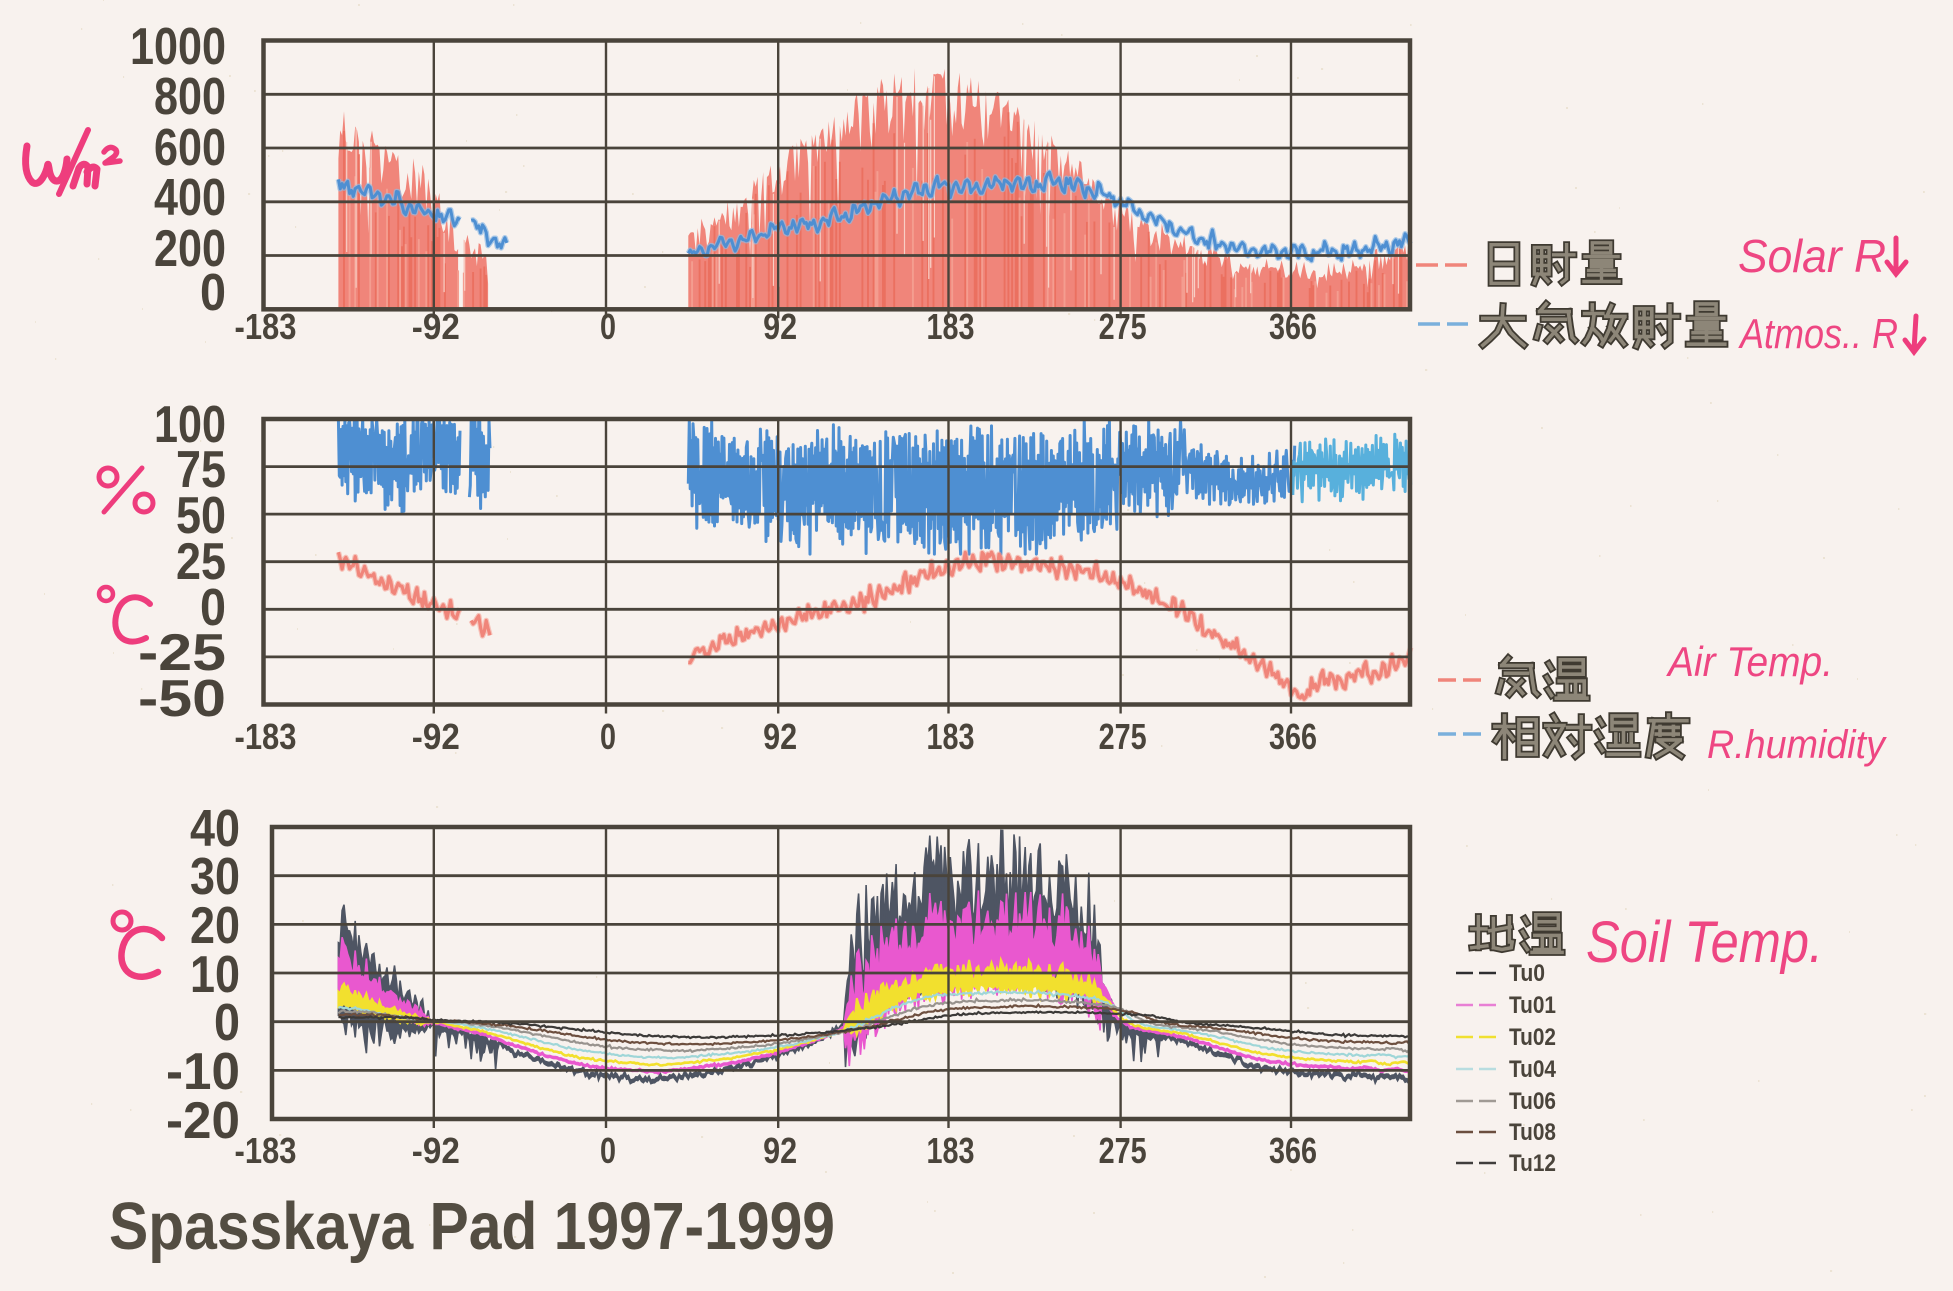 This screenshot has width=1953, height=1291. What do you see at coordinates (201, 470) in the screenshot?
I see `svg-text: 75` at bounding box center [201, 470].